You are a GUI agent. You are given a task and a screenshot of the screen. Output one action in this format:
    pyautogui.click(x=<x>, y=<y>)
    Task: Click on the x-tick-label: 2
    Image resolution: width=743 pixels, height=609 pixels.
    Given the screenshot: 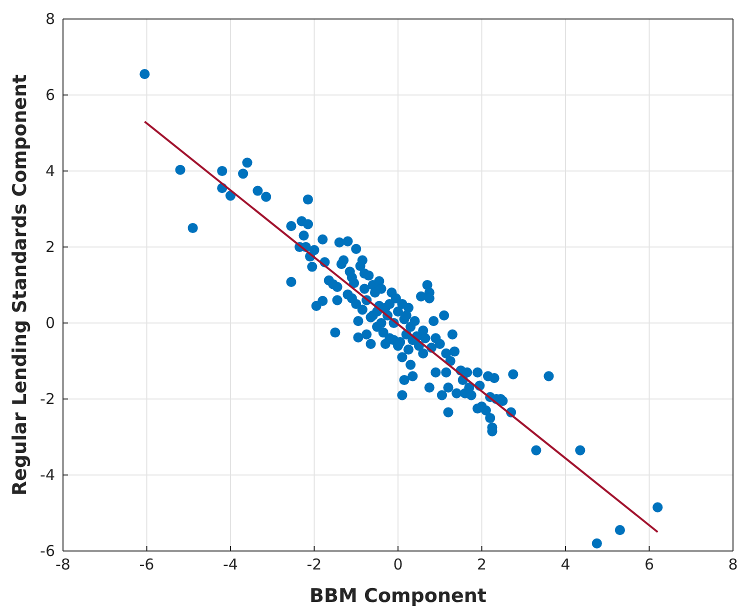 What is the action you would take?
    pyautogui.click(x=481, y=565)
    